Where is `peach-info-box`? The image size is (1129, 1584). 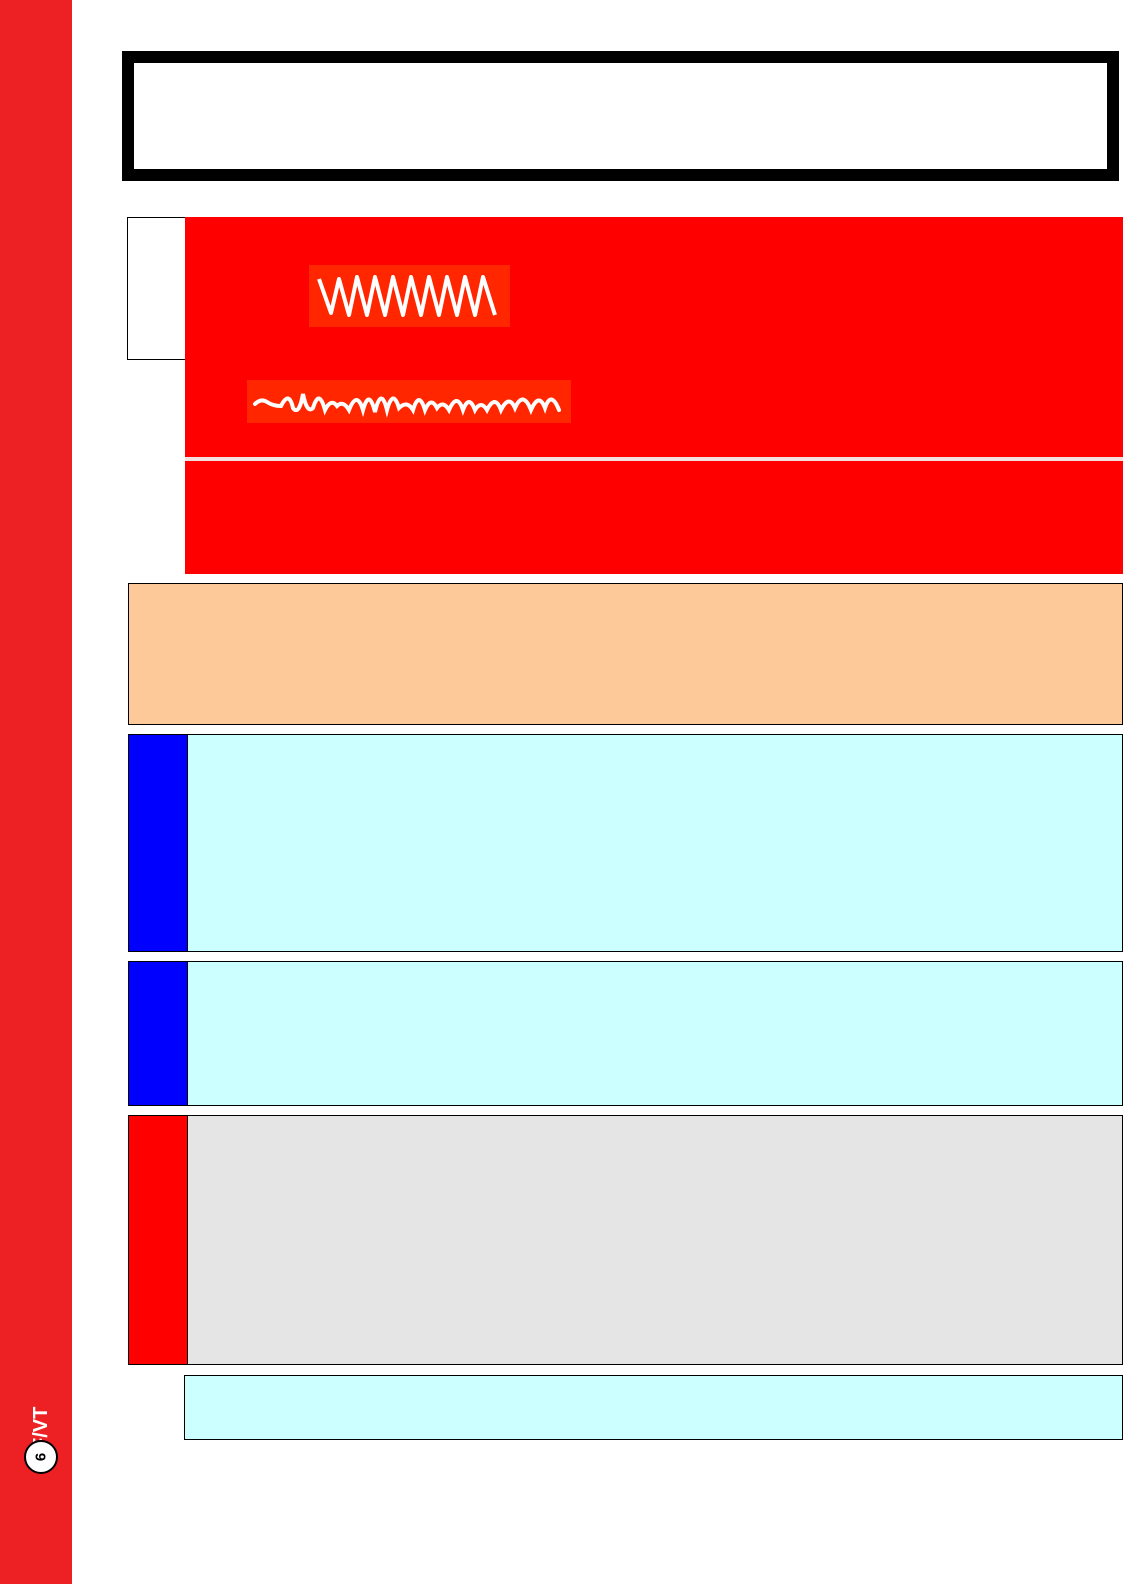 peach-info-box is located at coordinates (625, 654).